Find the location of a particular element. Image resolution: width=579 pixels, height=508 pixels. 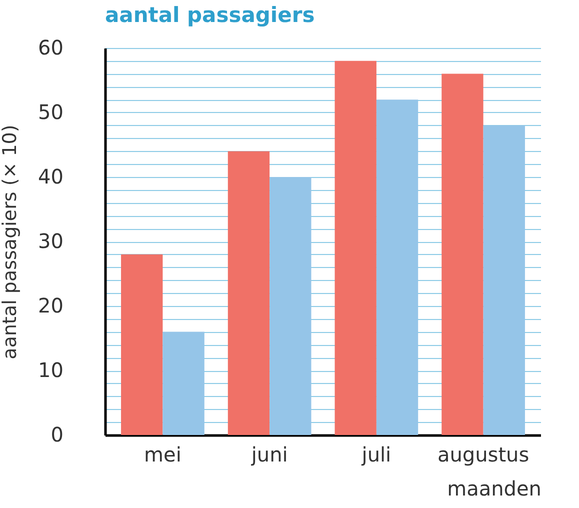

x-tick-label: juni is located at coordinates (269, 454).